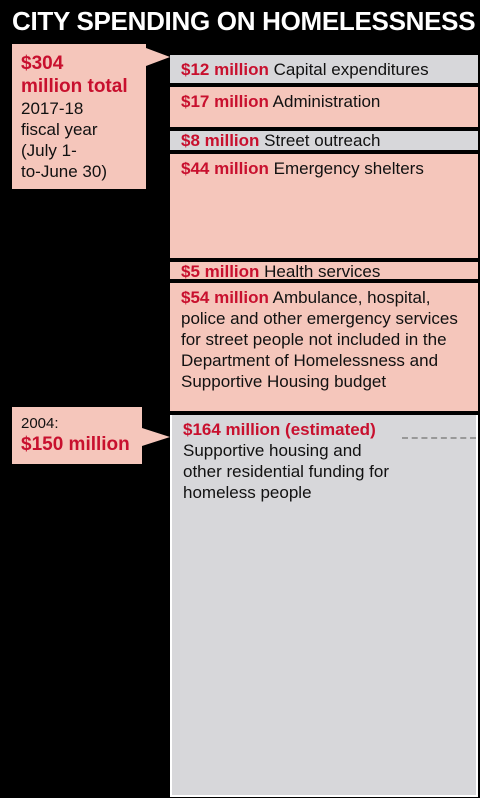 The height and width of the screenshot is (798, 480). Describe the element at coordinates (75, 444) in the screenshot. I see `year-2004-amount: $150 million` at that location.